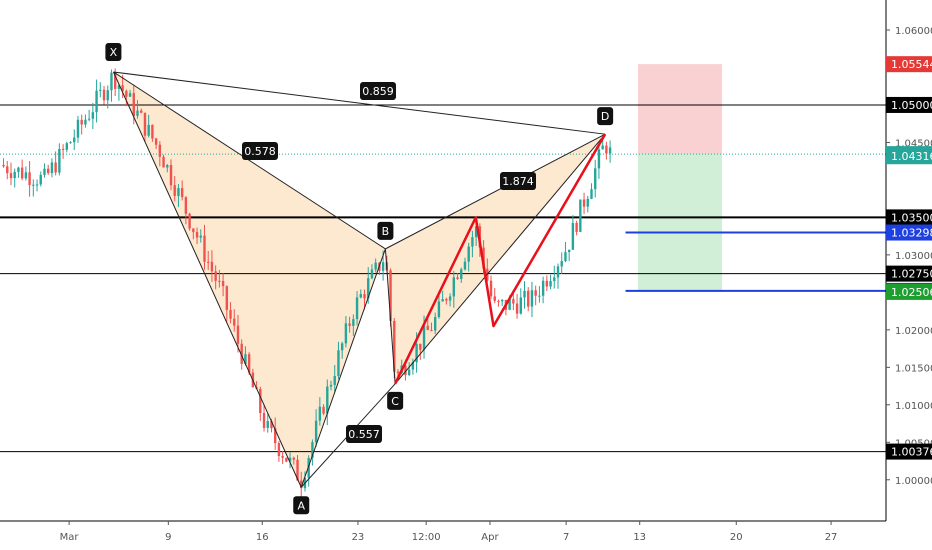 The image size is (932, 550). What do you see at coordinates (911, 64) in the screenshot?
I see `price-badge-1.05544: 1.05544` at bounding box center [911, 64].